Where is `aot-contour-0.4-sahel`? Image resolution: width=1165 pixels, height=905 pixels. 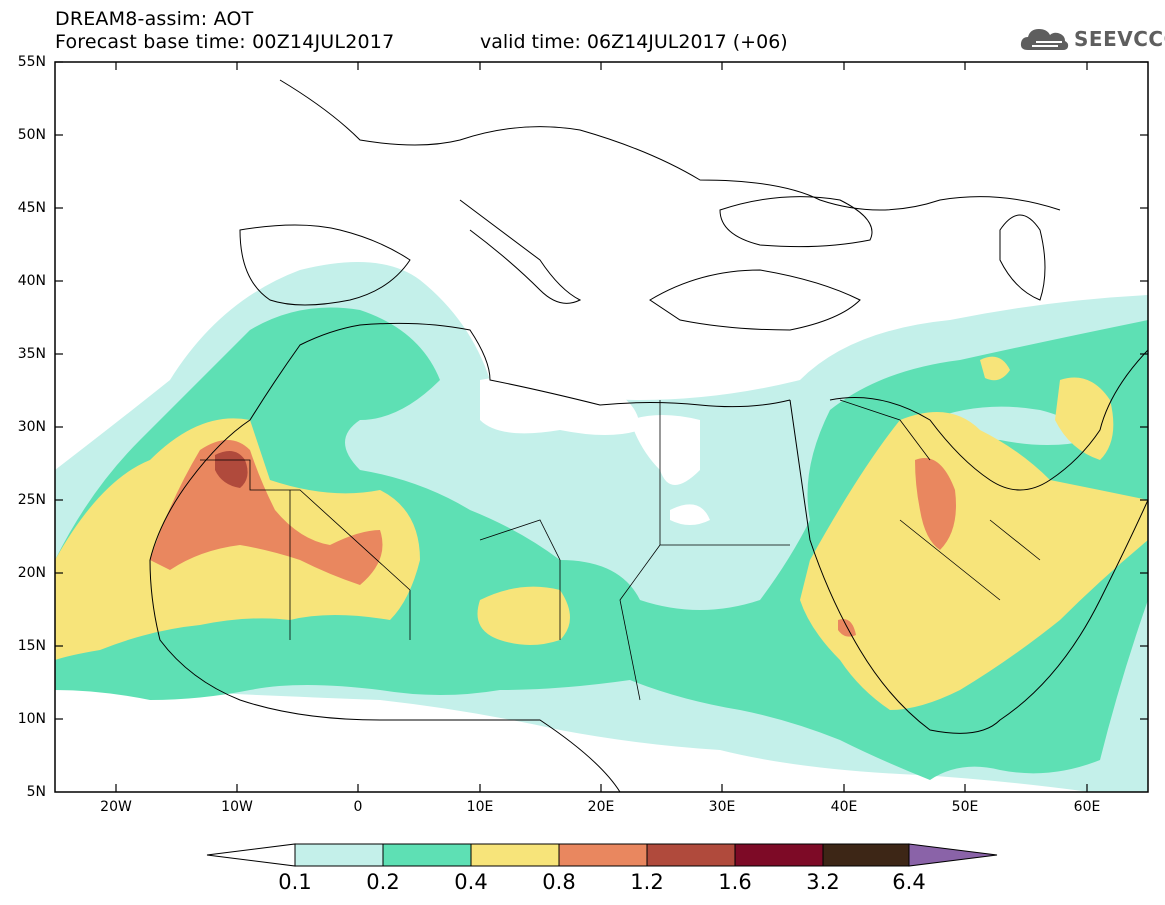 aot-contour-0.4-sahel is located at coordinates (523, 615).